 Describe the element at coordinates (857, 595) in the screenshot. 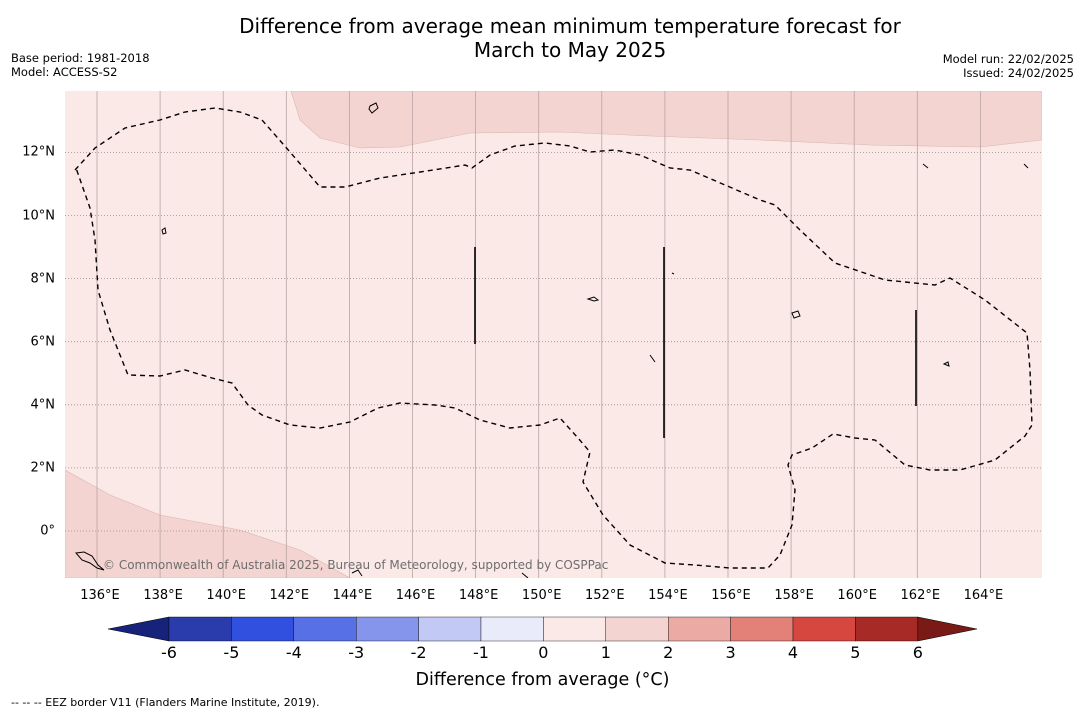

I see `x-tick-label: 160°E` at that location.